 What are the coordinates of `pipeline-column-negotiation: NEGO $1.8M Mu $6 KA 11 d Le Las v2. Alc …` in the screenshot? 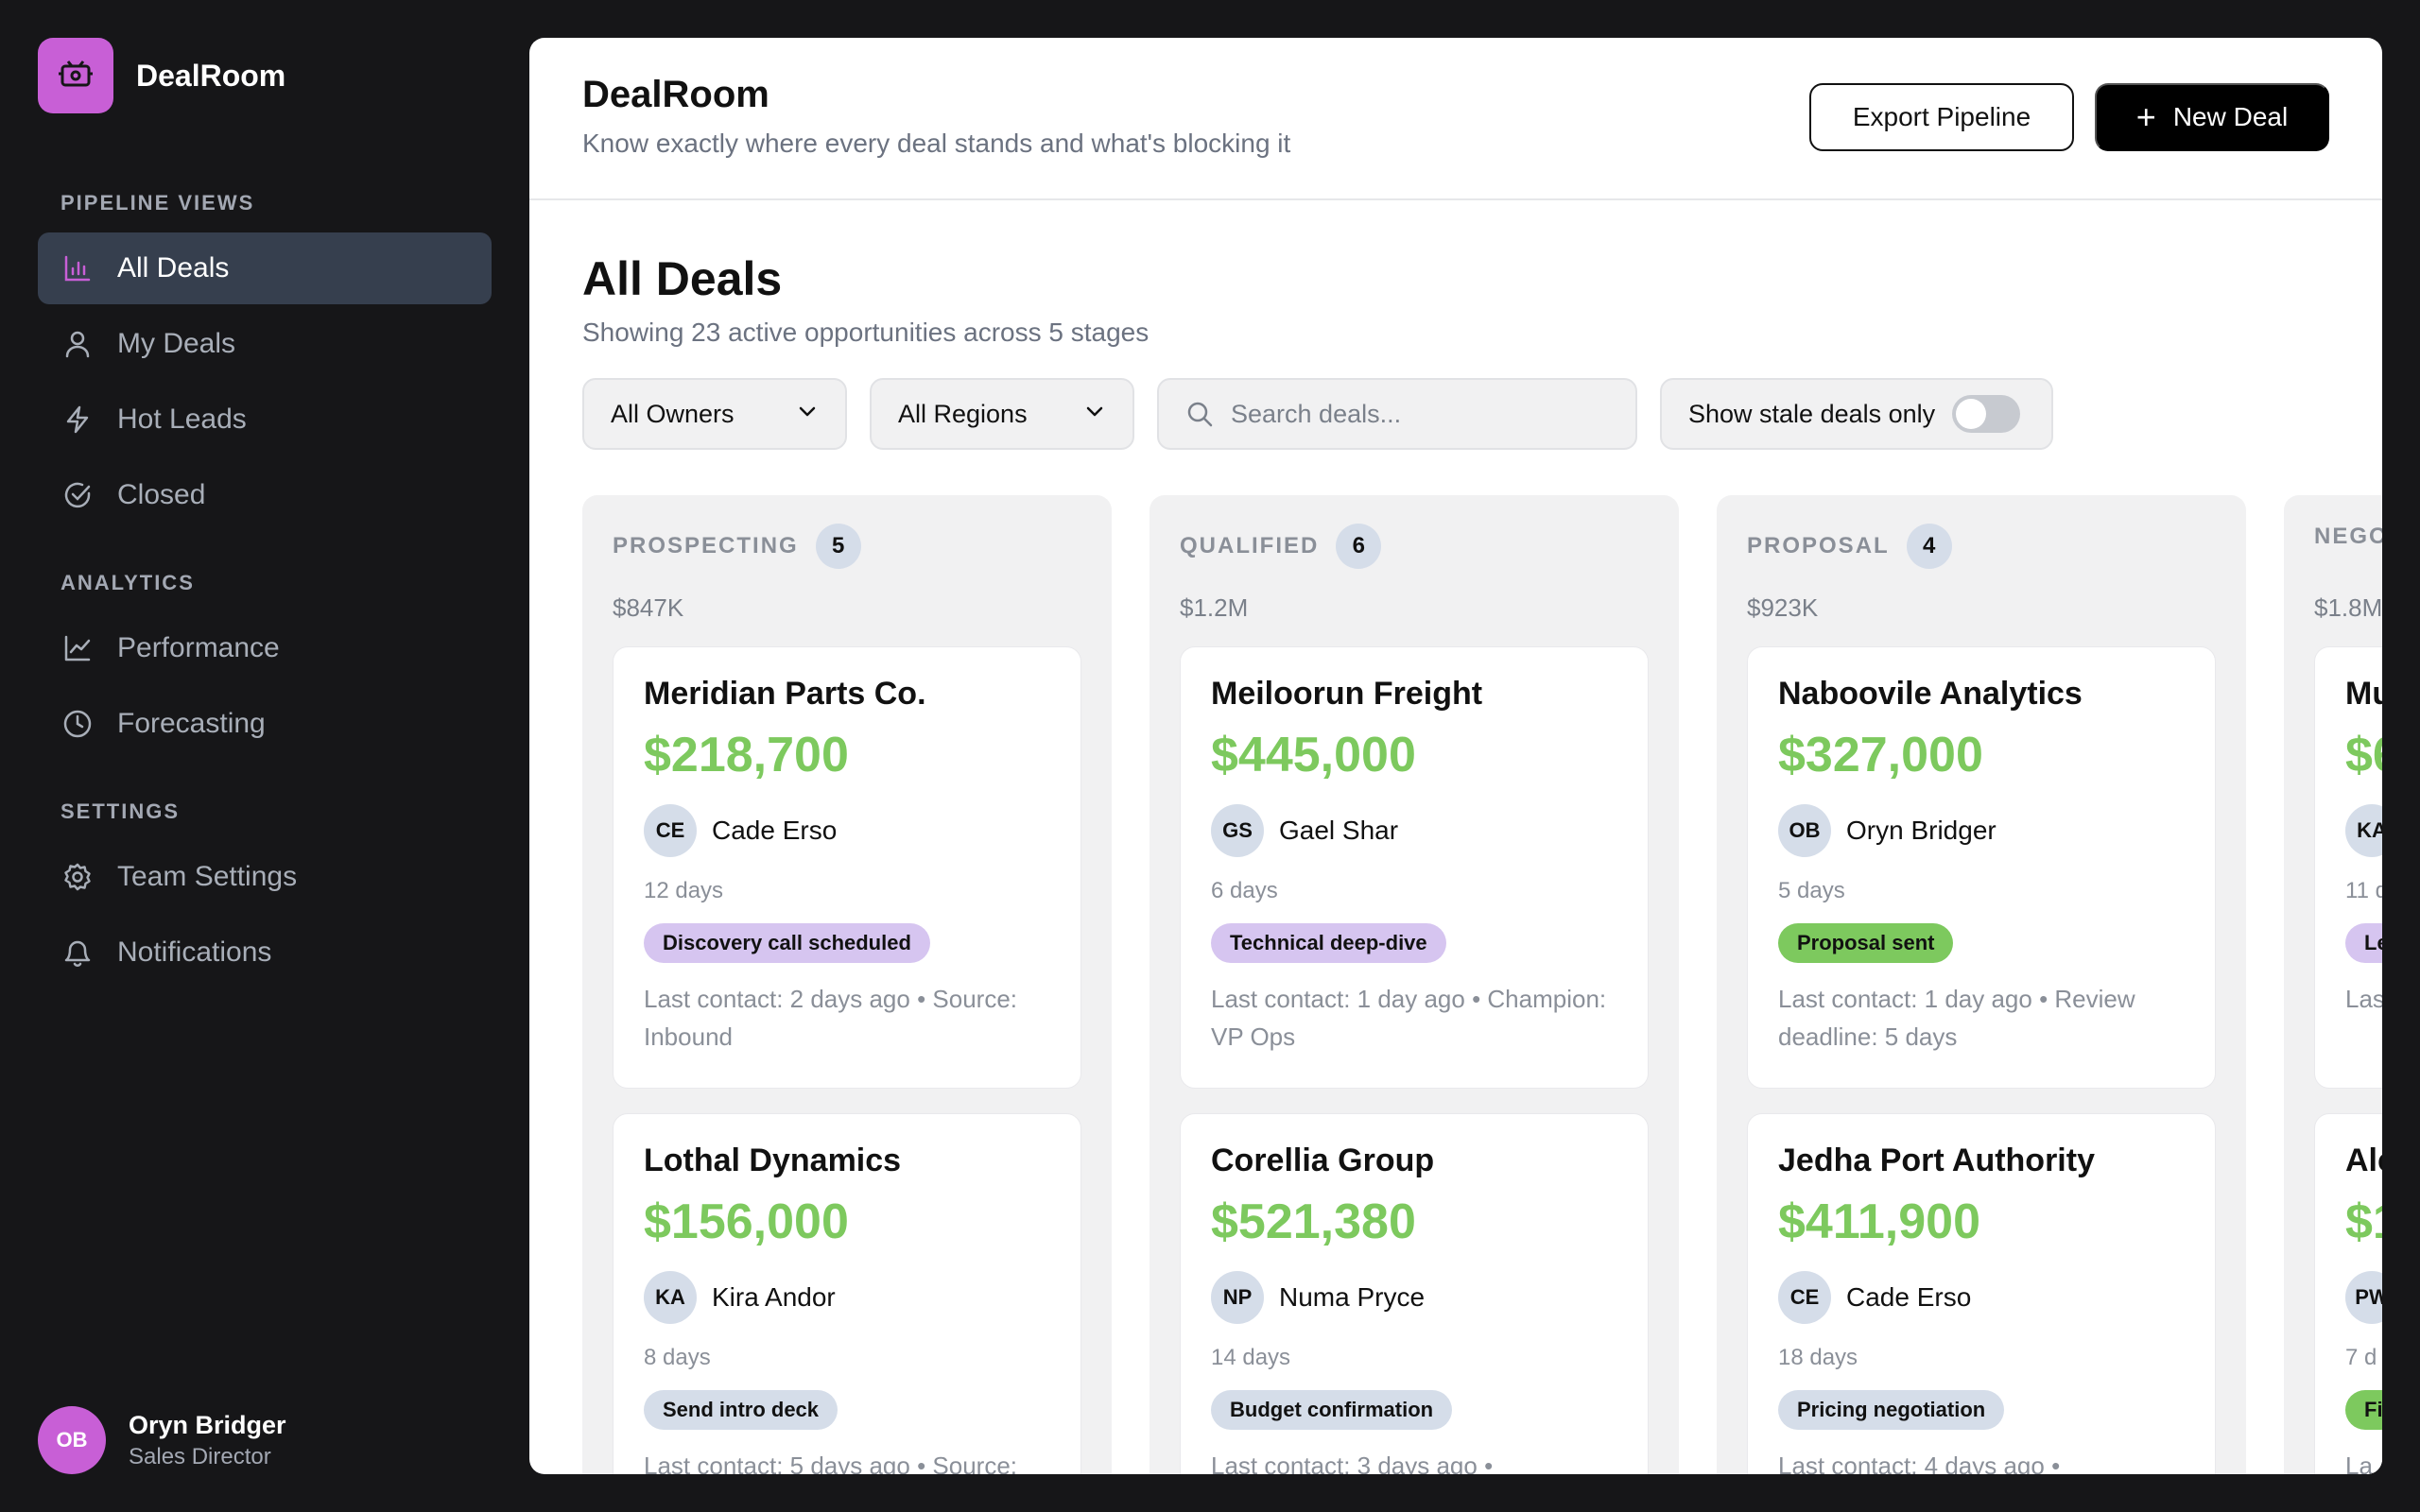 It's located at (2333, 984).